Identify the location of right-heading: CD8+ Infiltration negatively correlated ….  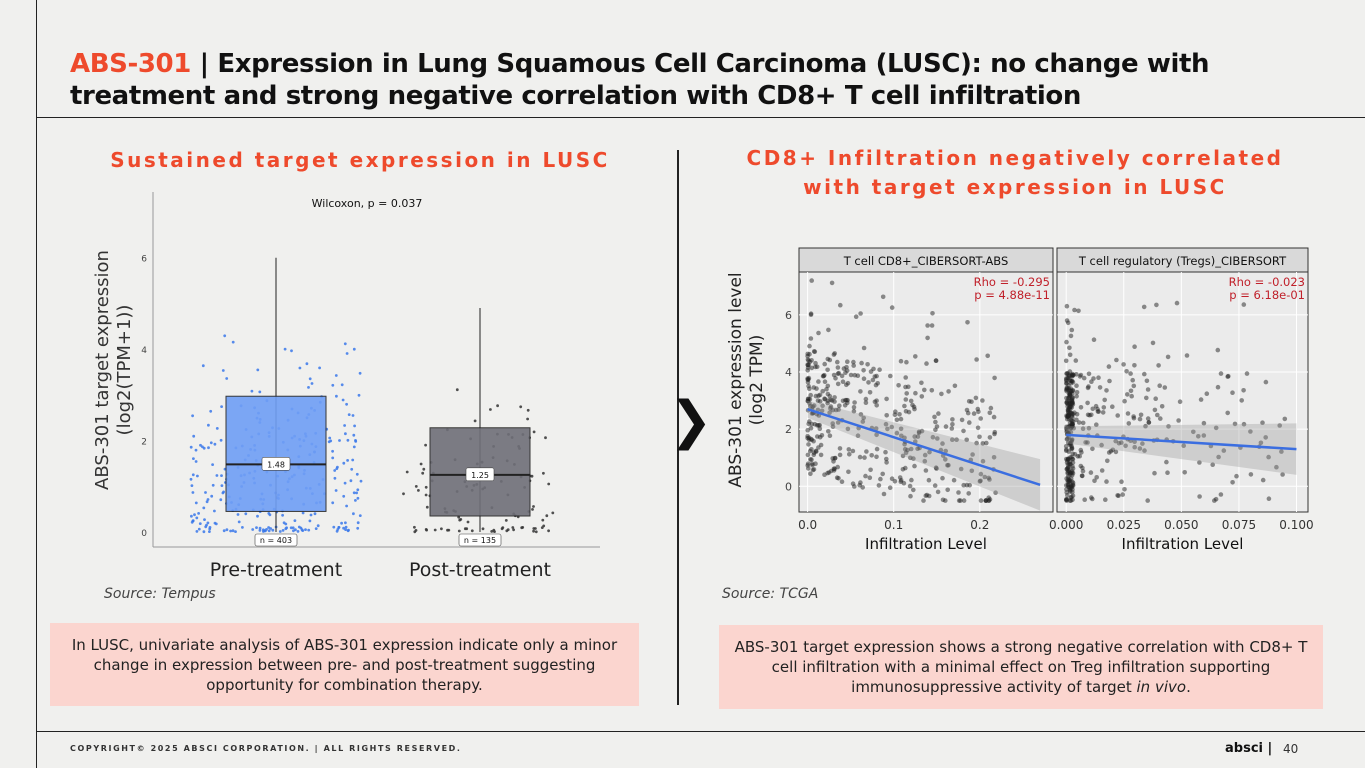
(1015, 173).